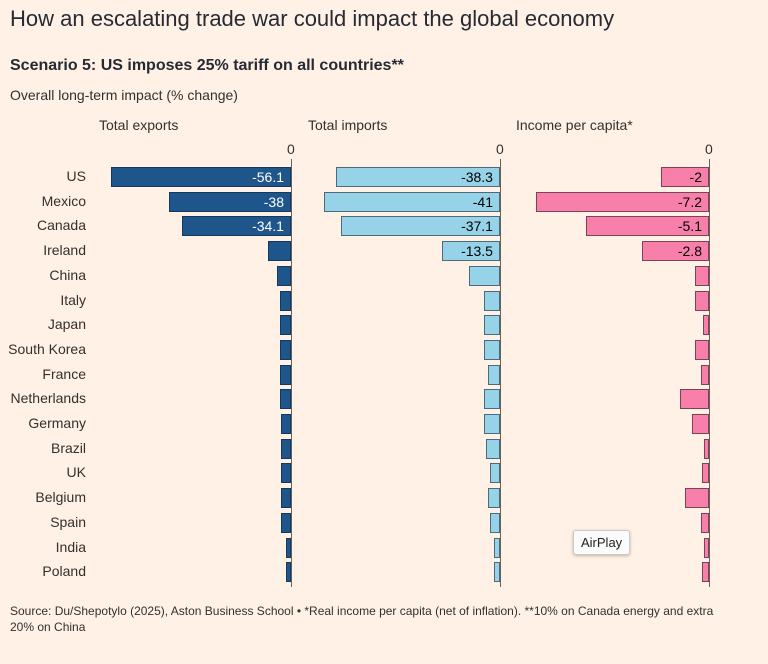  What do you see at coordinates (273, 201) in the screenshot?
I see `exports-value-label: -38` at bounding box center [273, 201].